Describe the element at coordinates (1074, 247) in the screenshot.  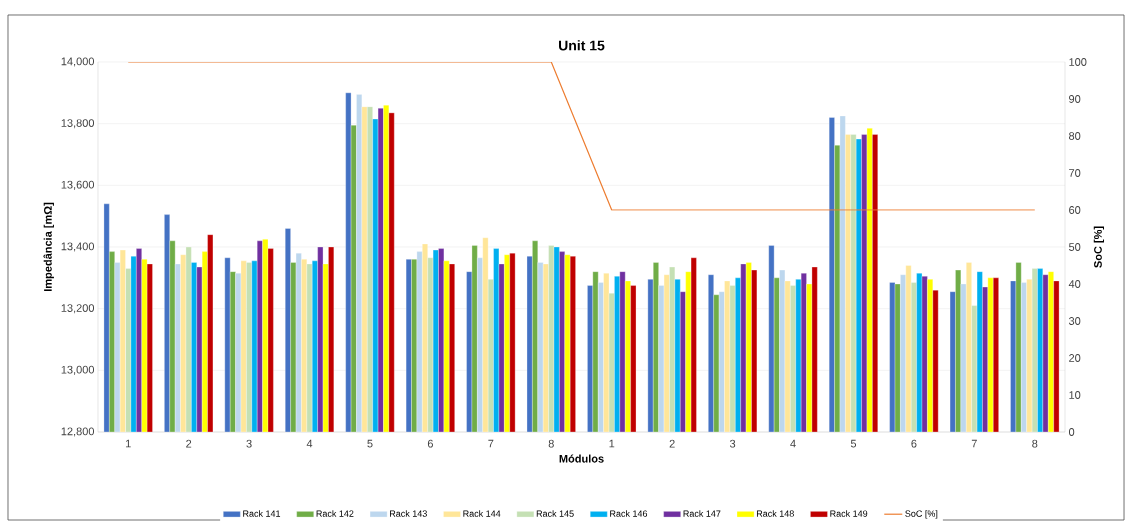
I see `y2-tick-label: 50` at that location.